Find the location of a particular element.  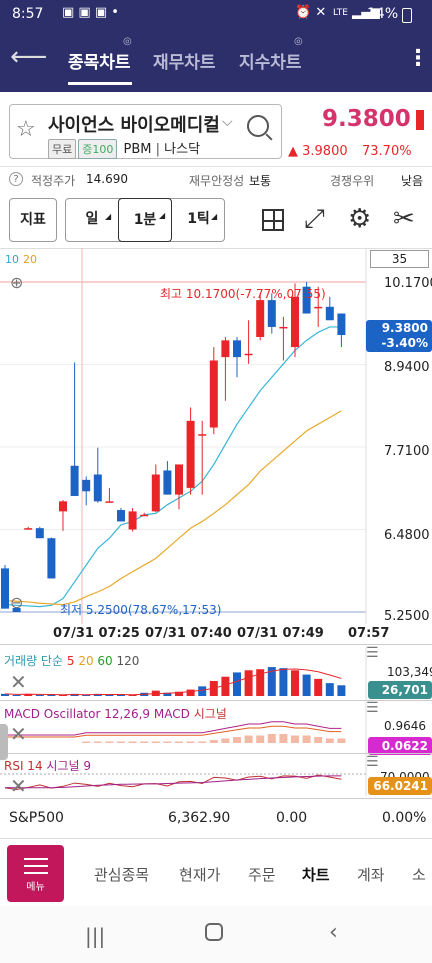

bottom-tab-account: 계좌 is located at coordinates (371, 875).